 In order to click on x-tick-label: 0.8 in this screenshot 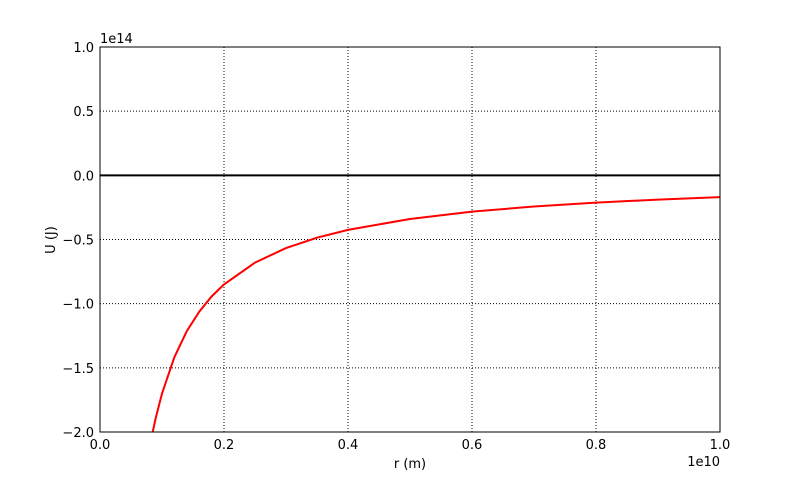, I will do `click(596, 445)`.